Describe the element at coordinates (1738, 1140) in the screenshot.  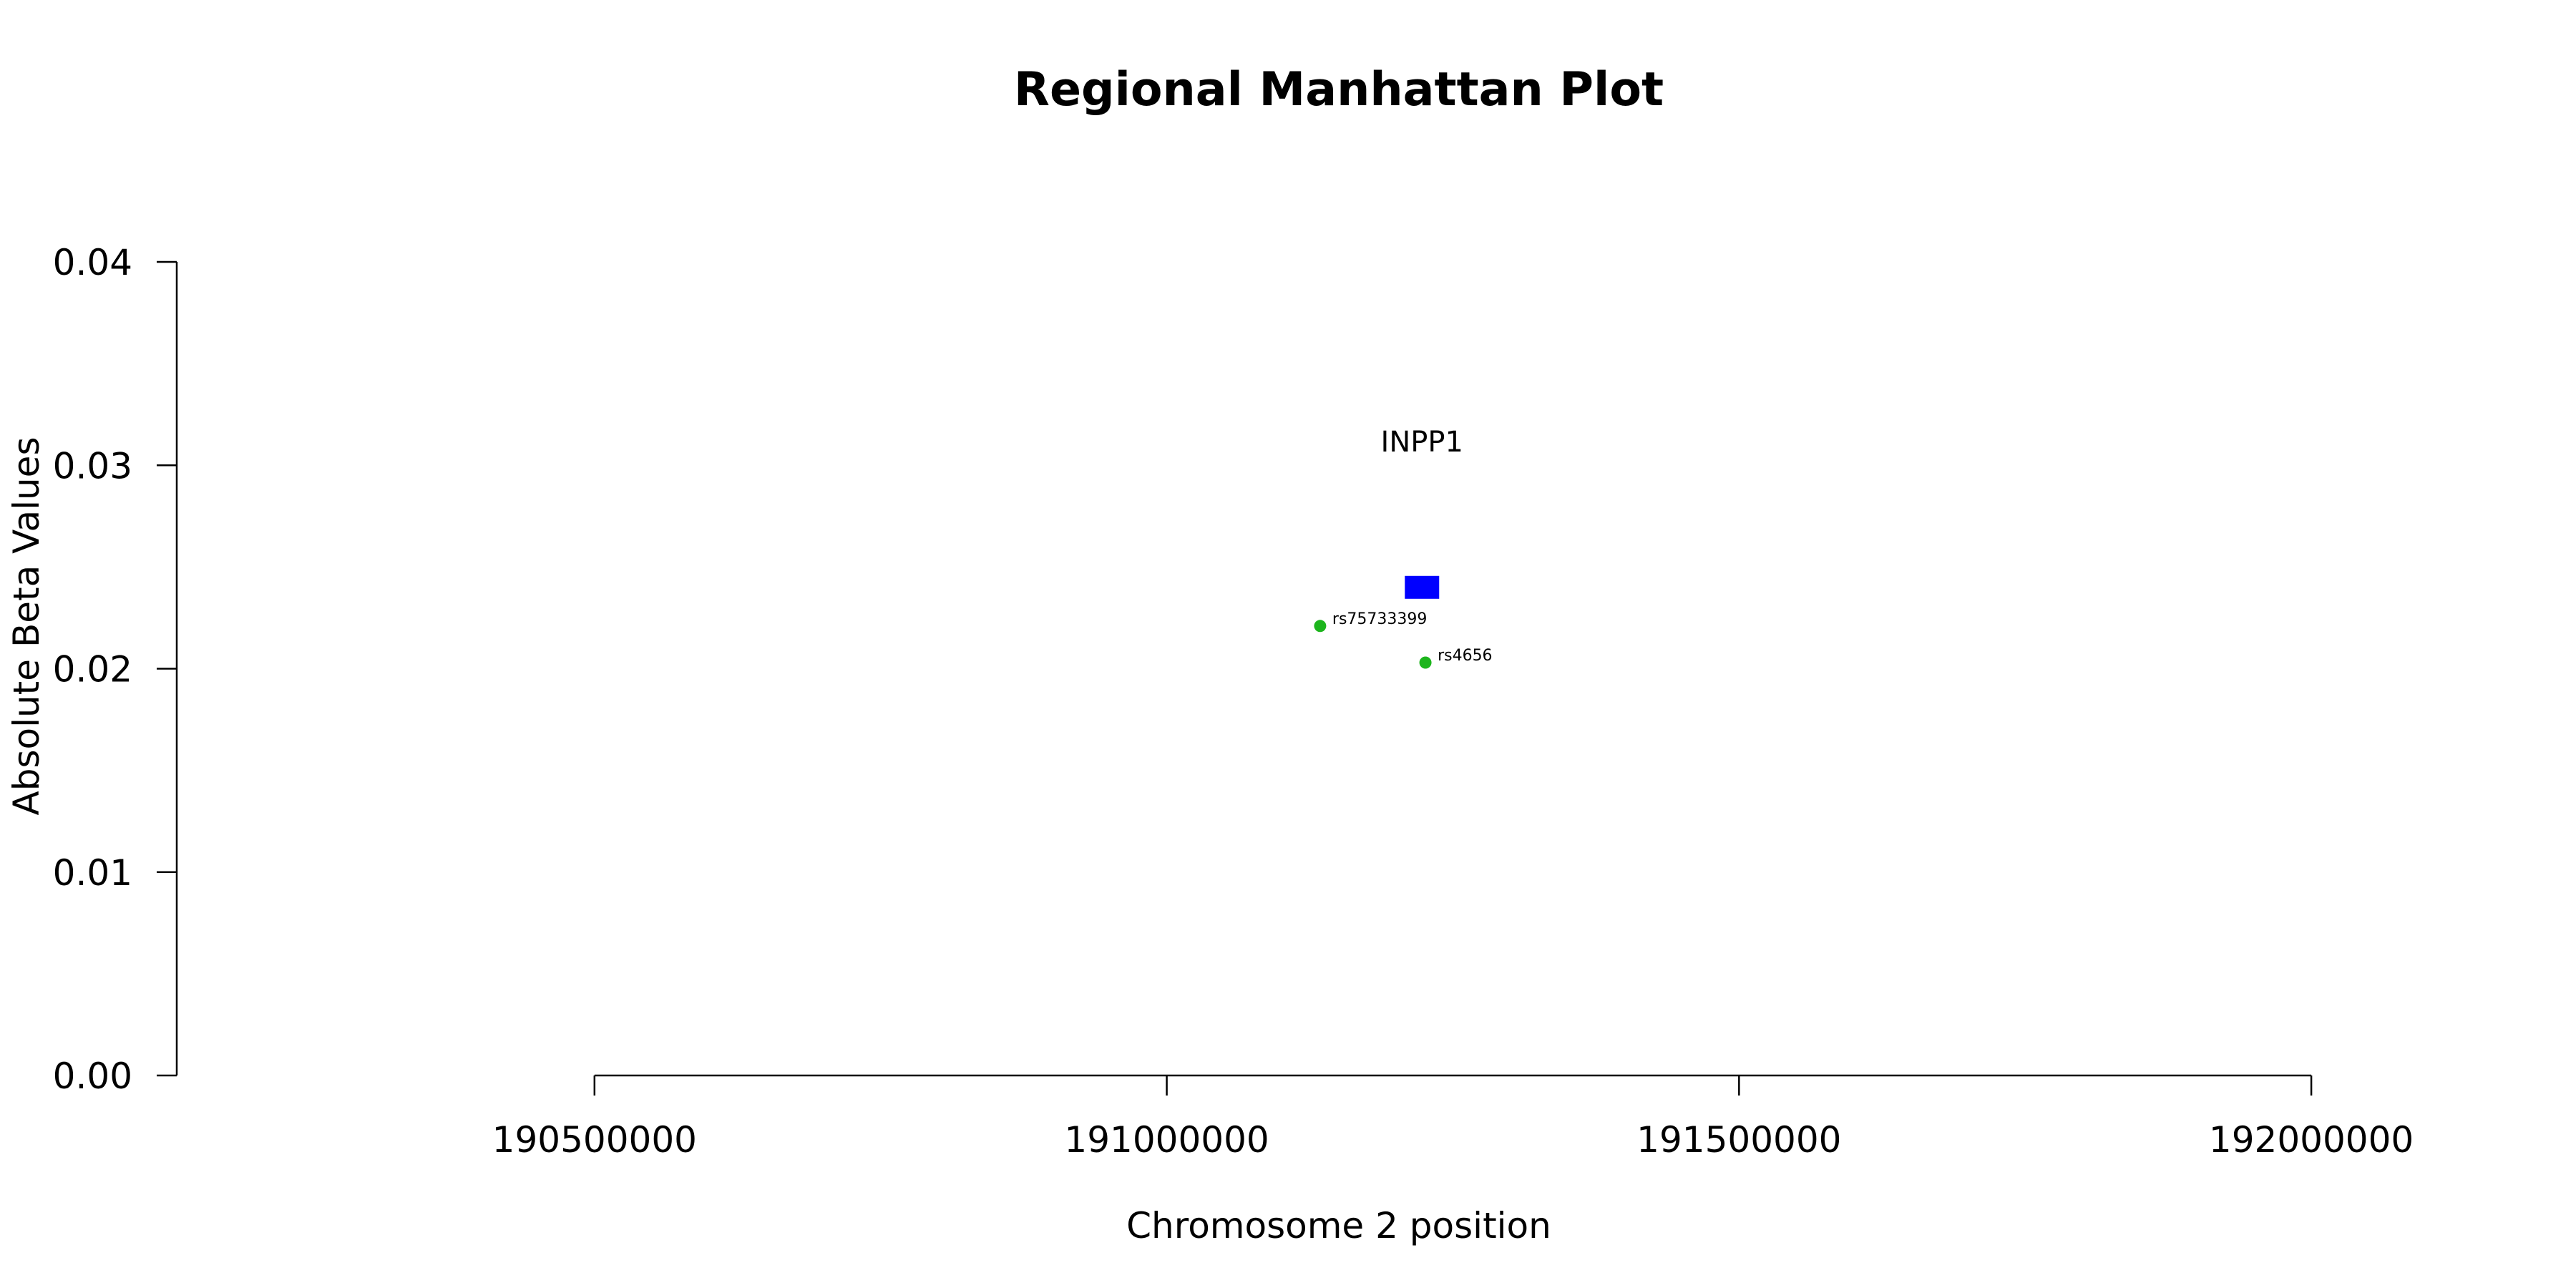
I see `x-tick-label: 191500000` at that location.